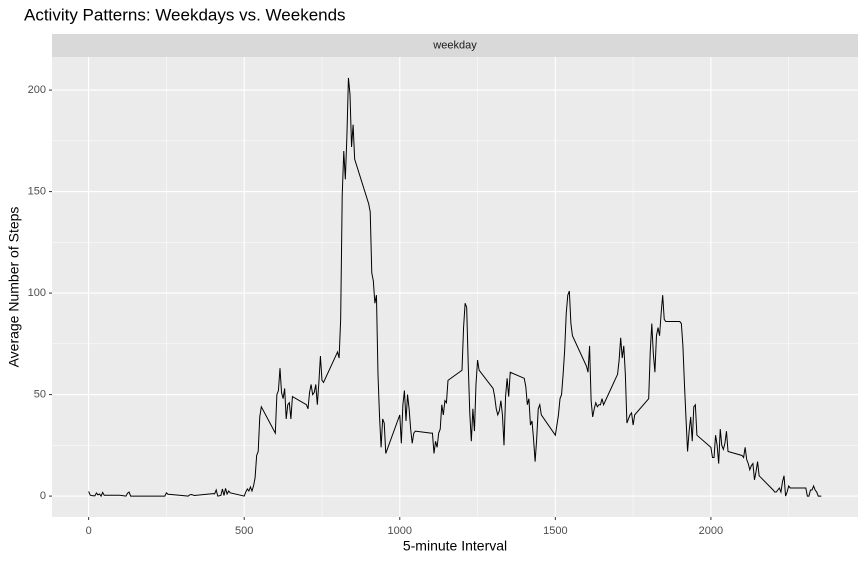  I want to click on x-tick-label: 500, so click(244, 531).